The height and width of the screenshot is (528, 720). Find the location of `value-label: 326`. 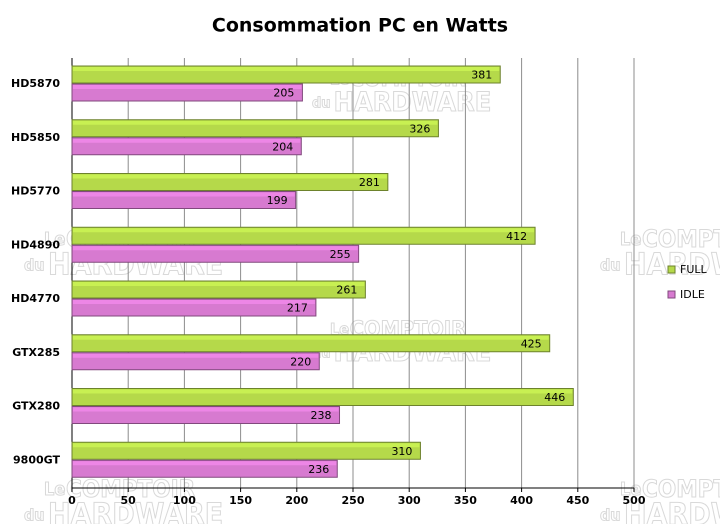

value-label: 326 is located at coordinates (419, 128).